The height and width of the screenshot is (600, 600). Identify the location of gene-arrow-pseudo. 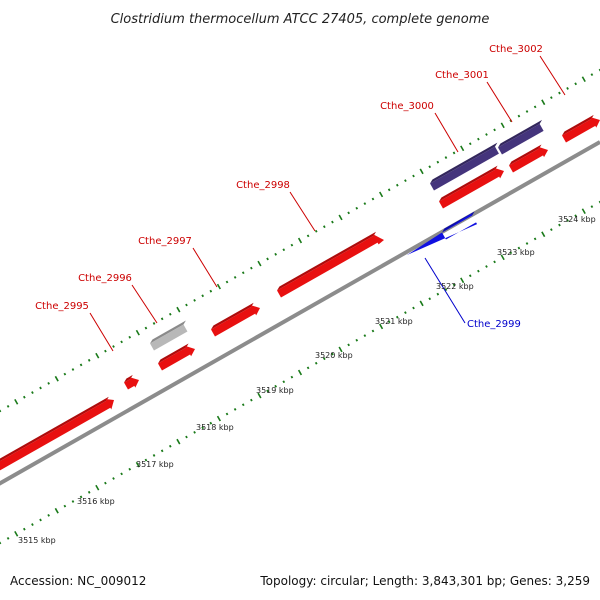
(169, 335).